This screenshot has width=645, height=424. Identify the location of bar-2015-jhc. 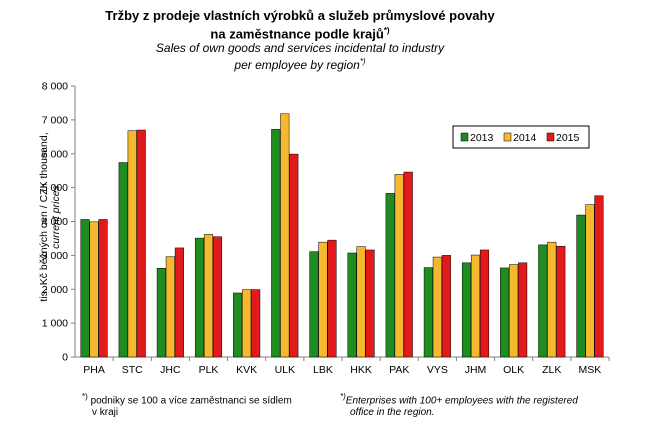
(179, 302).